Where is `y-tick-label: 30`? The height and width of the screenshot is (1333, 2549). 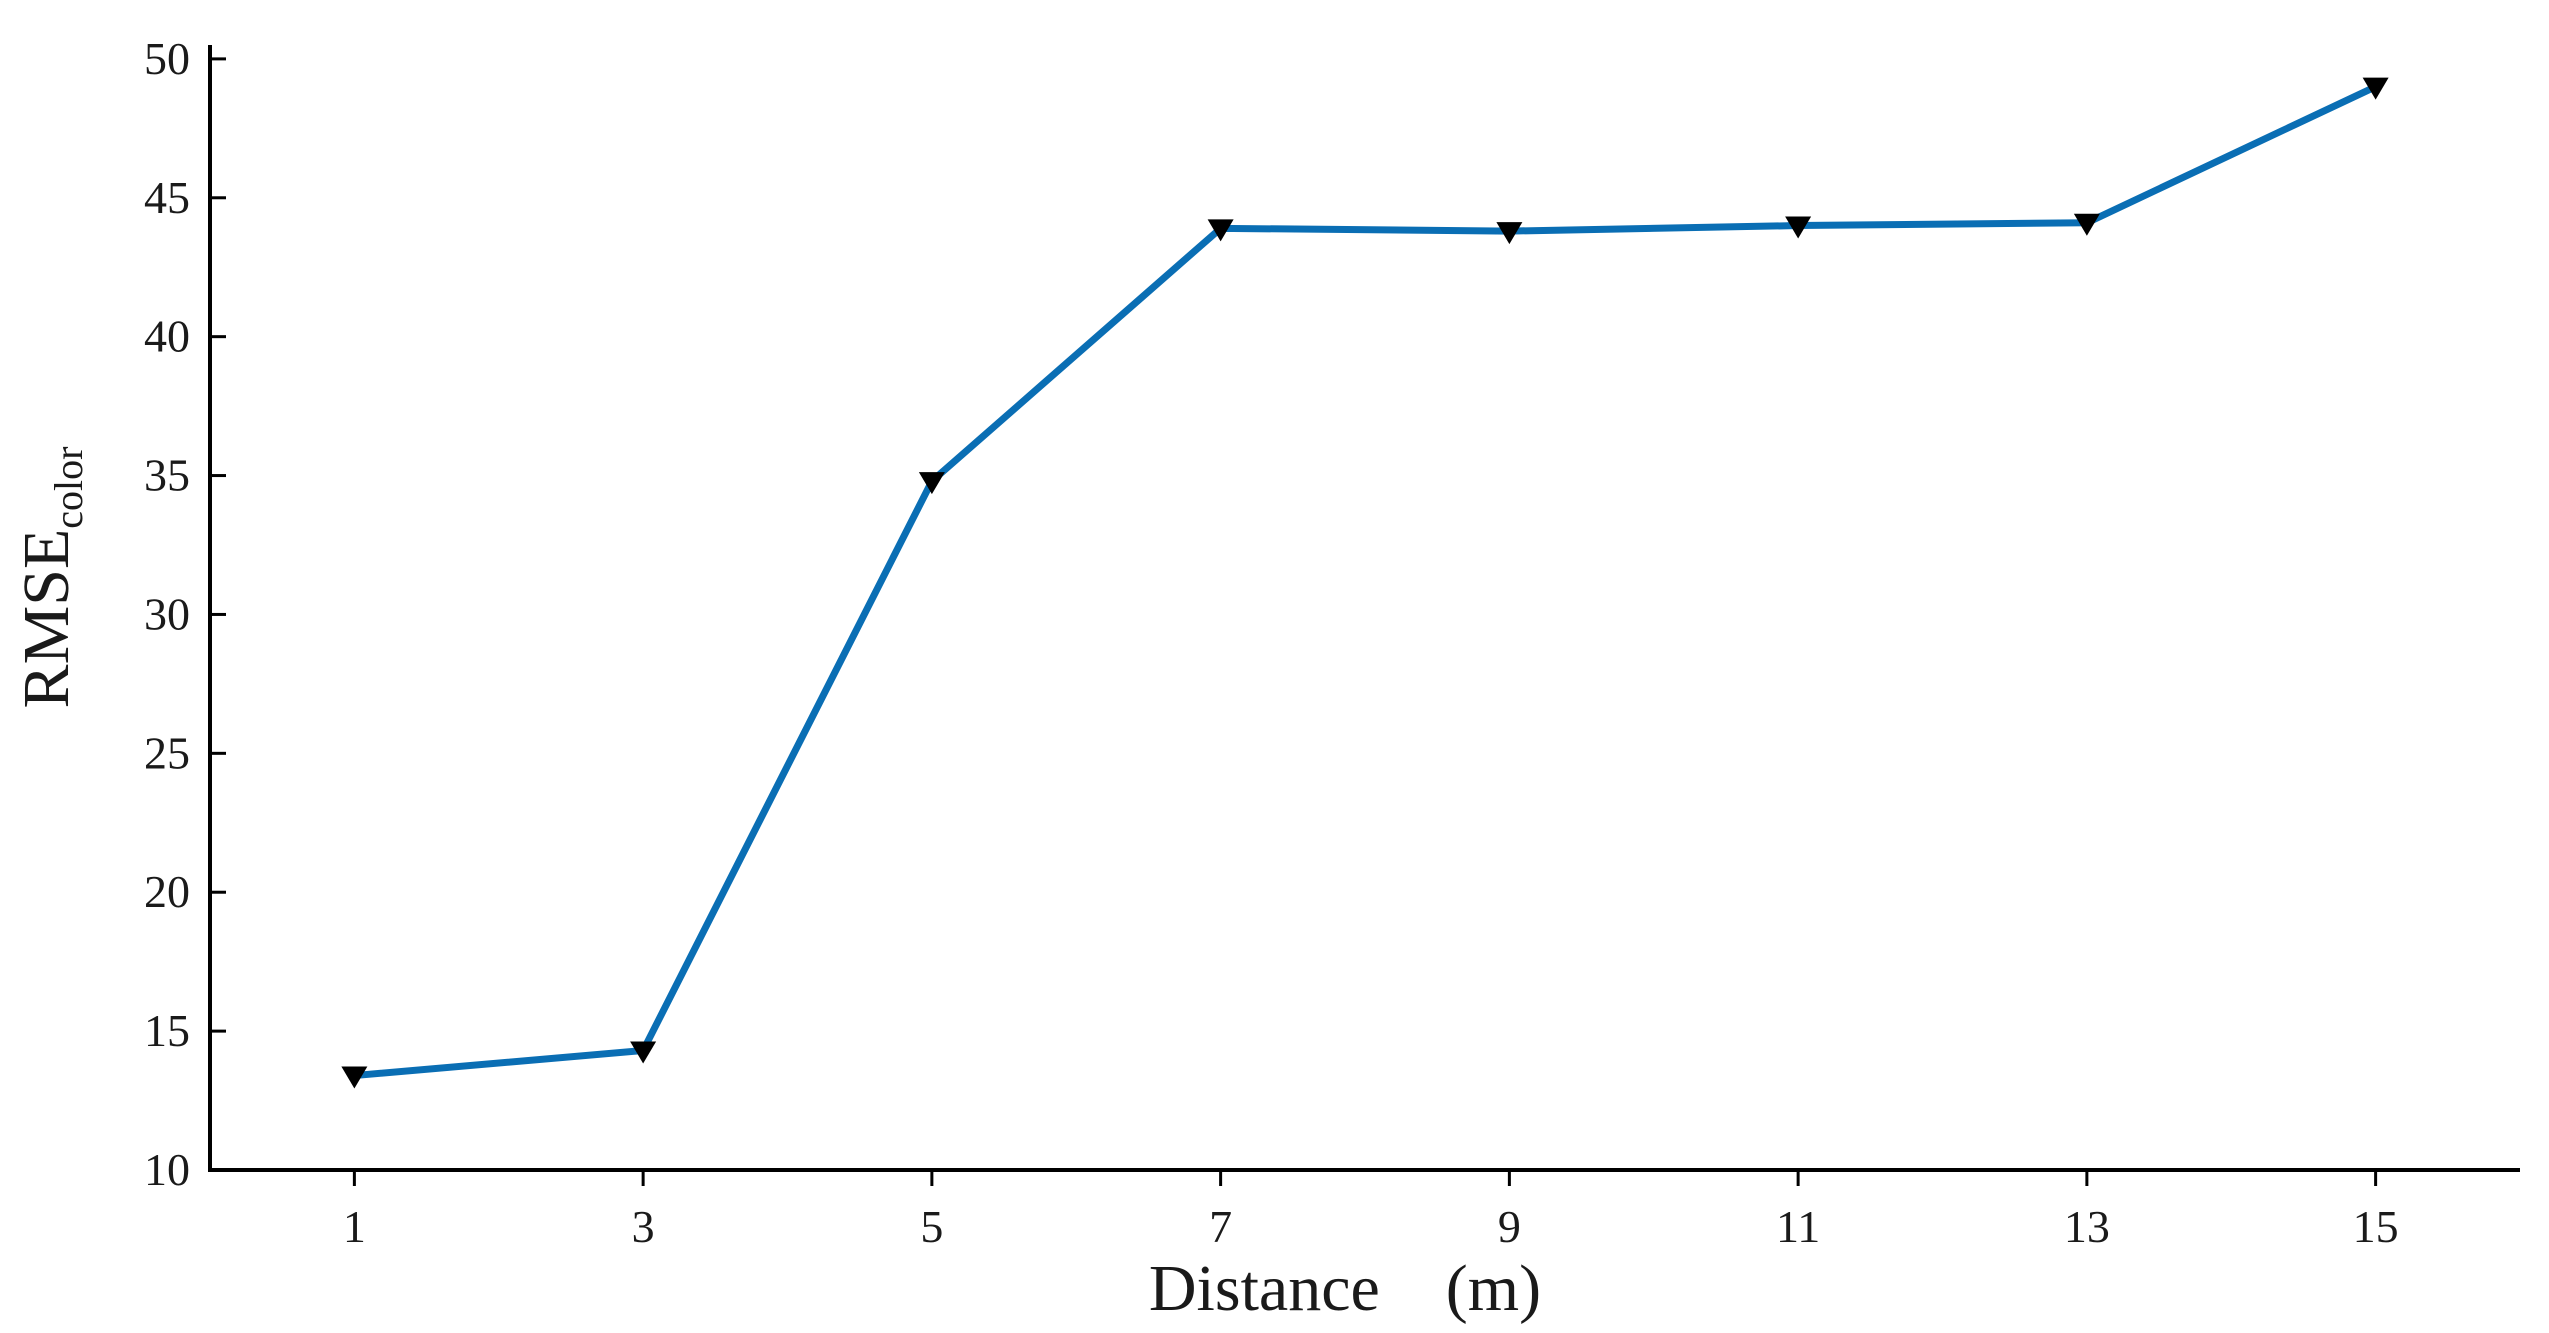 y-tick-label: 30 is located at coordinates (167, 613).